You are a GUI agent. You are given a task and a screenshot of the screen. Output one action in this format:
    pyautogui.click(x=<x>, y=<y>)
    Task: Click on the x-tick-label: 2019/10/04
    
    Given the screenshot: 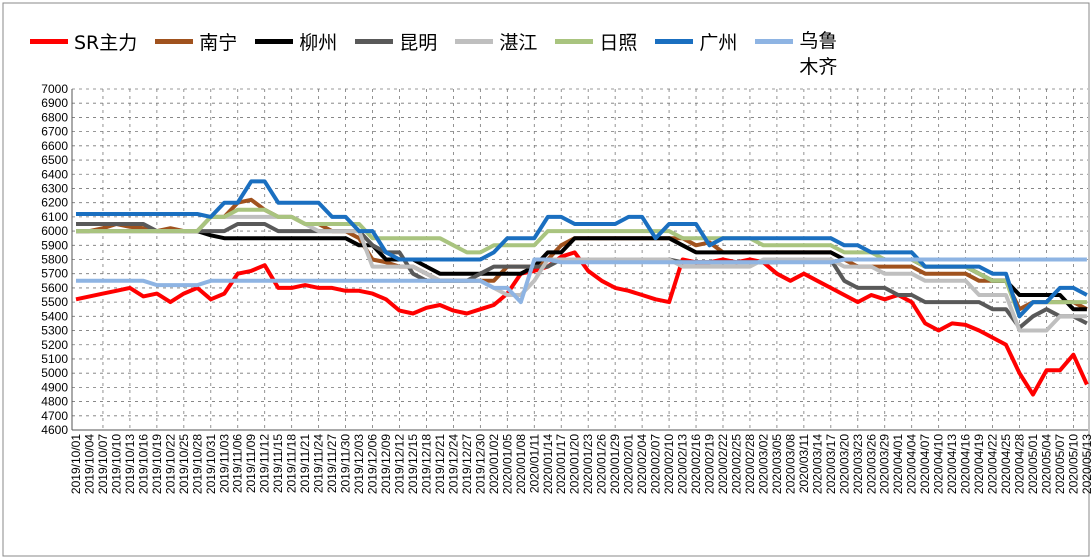 What is the action you would take?
    pyautogui.click(x=89, y=464)
    